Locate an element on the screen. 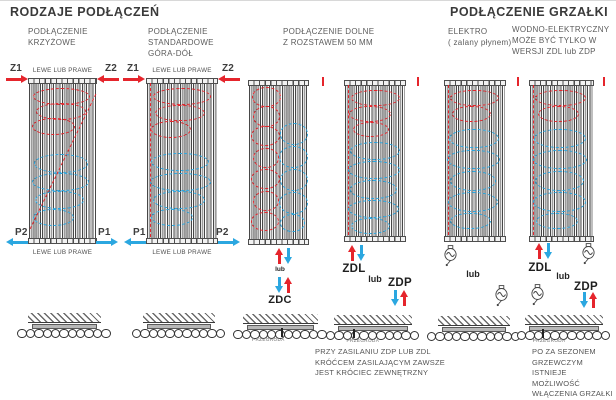  page-title-heater: PODŁĄCZENIE GRZAŁKI is located at coordinates (529, 12).